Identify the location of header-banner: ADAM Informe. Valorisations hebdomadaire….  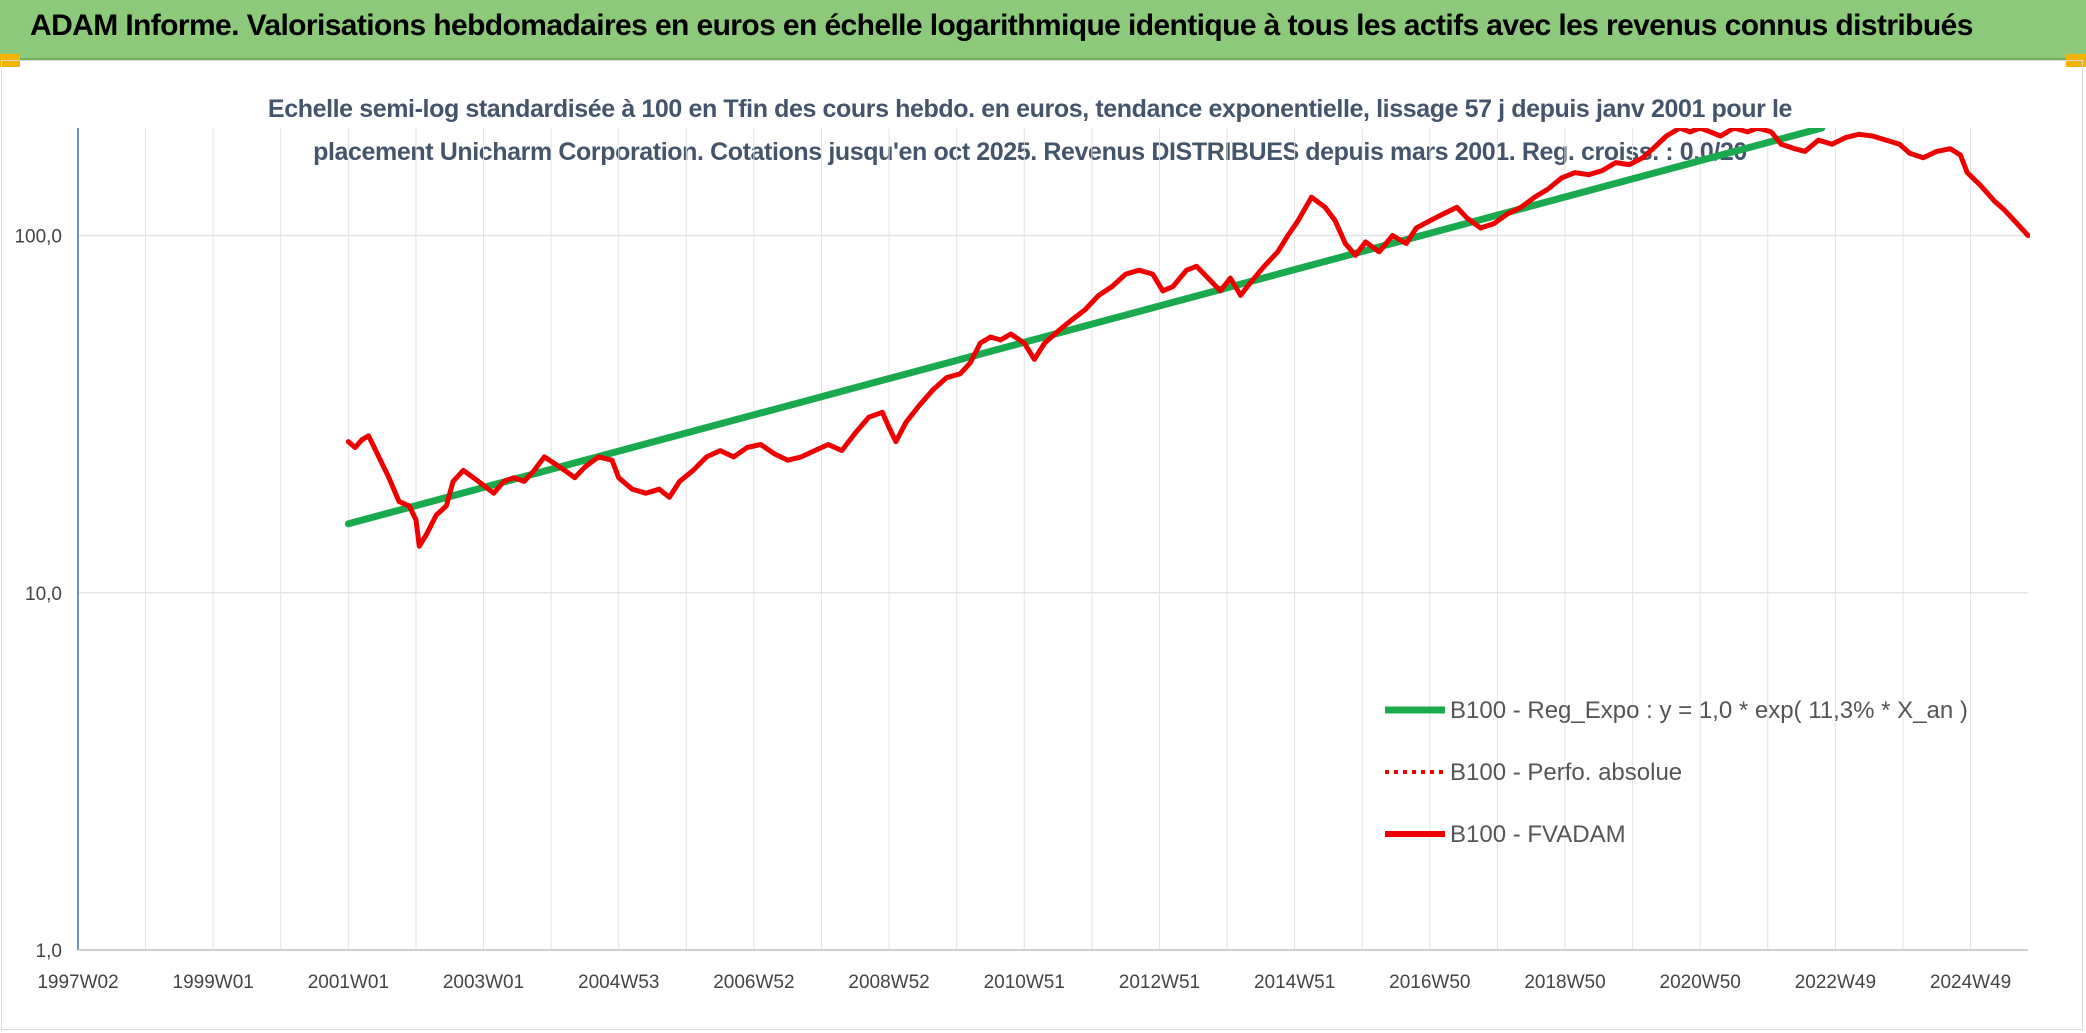
(1043, 30).